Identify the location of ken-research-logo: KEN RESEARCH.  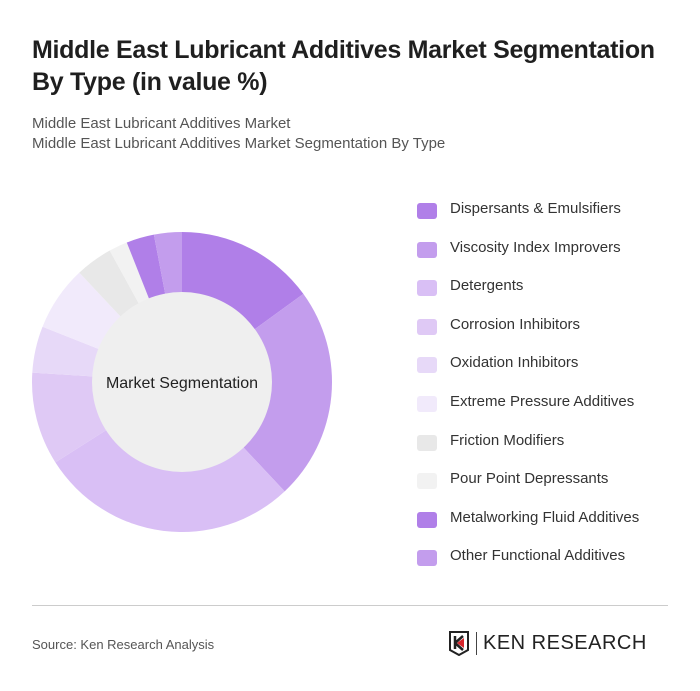
(547, 643).